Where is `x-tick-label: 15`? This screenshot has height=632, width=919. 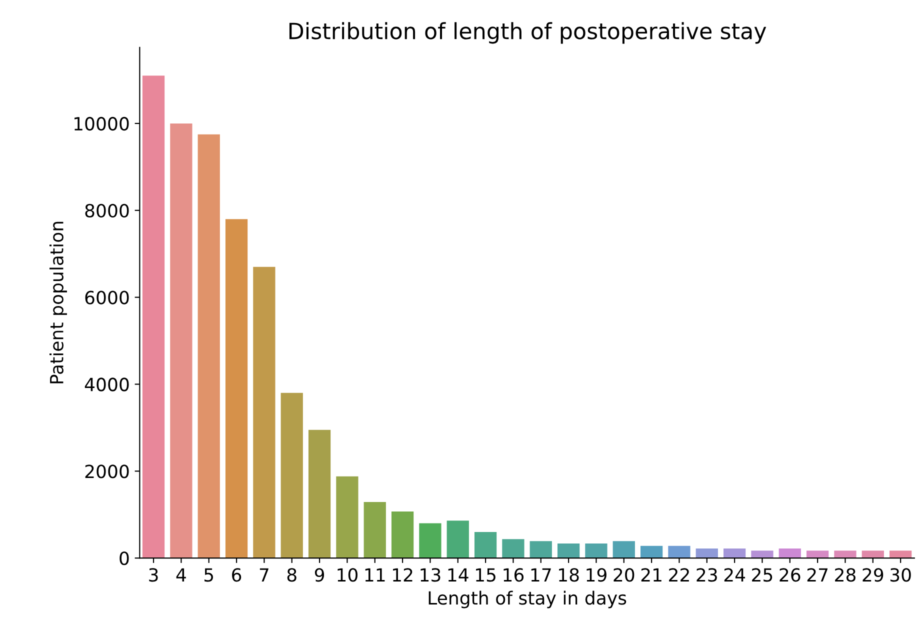
x-tick-label: 15 is located at coordinates (486, 575).